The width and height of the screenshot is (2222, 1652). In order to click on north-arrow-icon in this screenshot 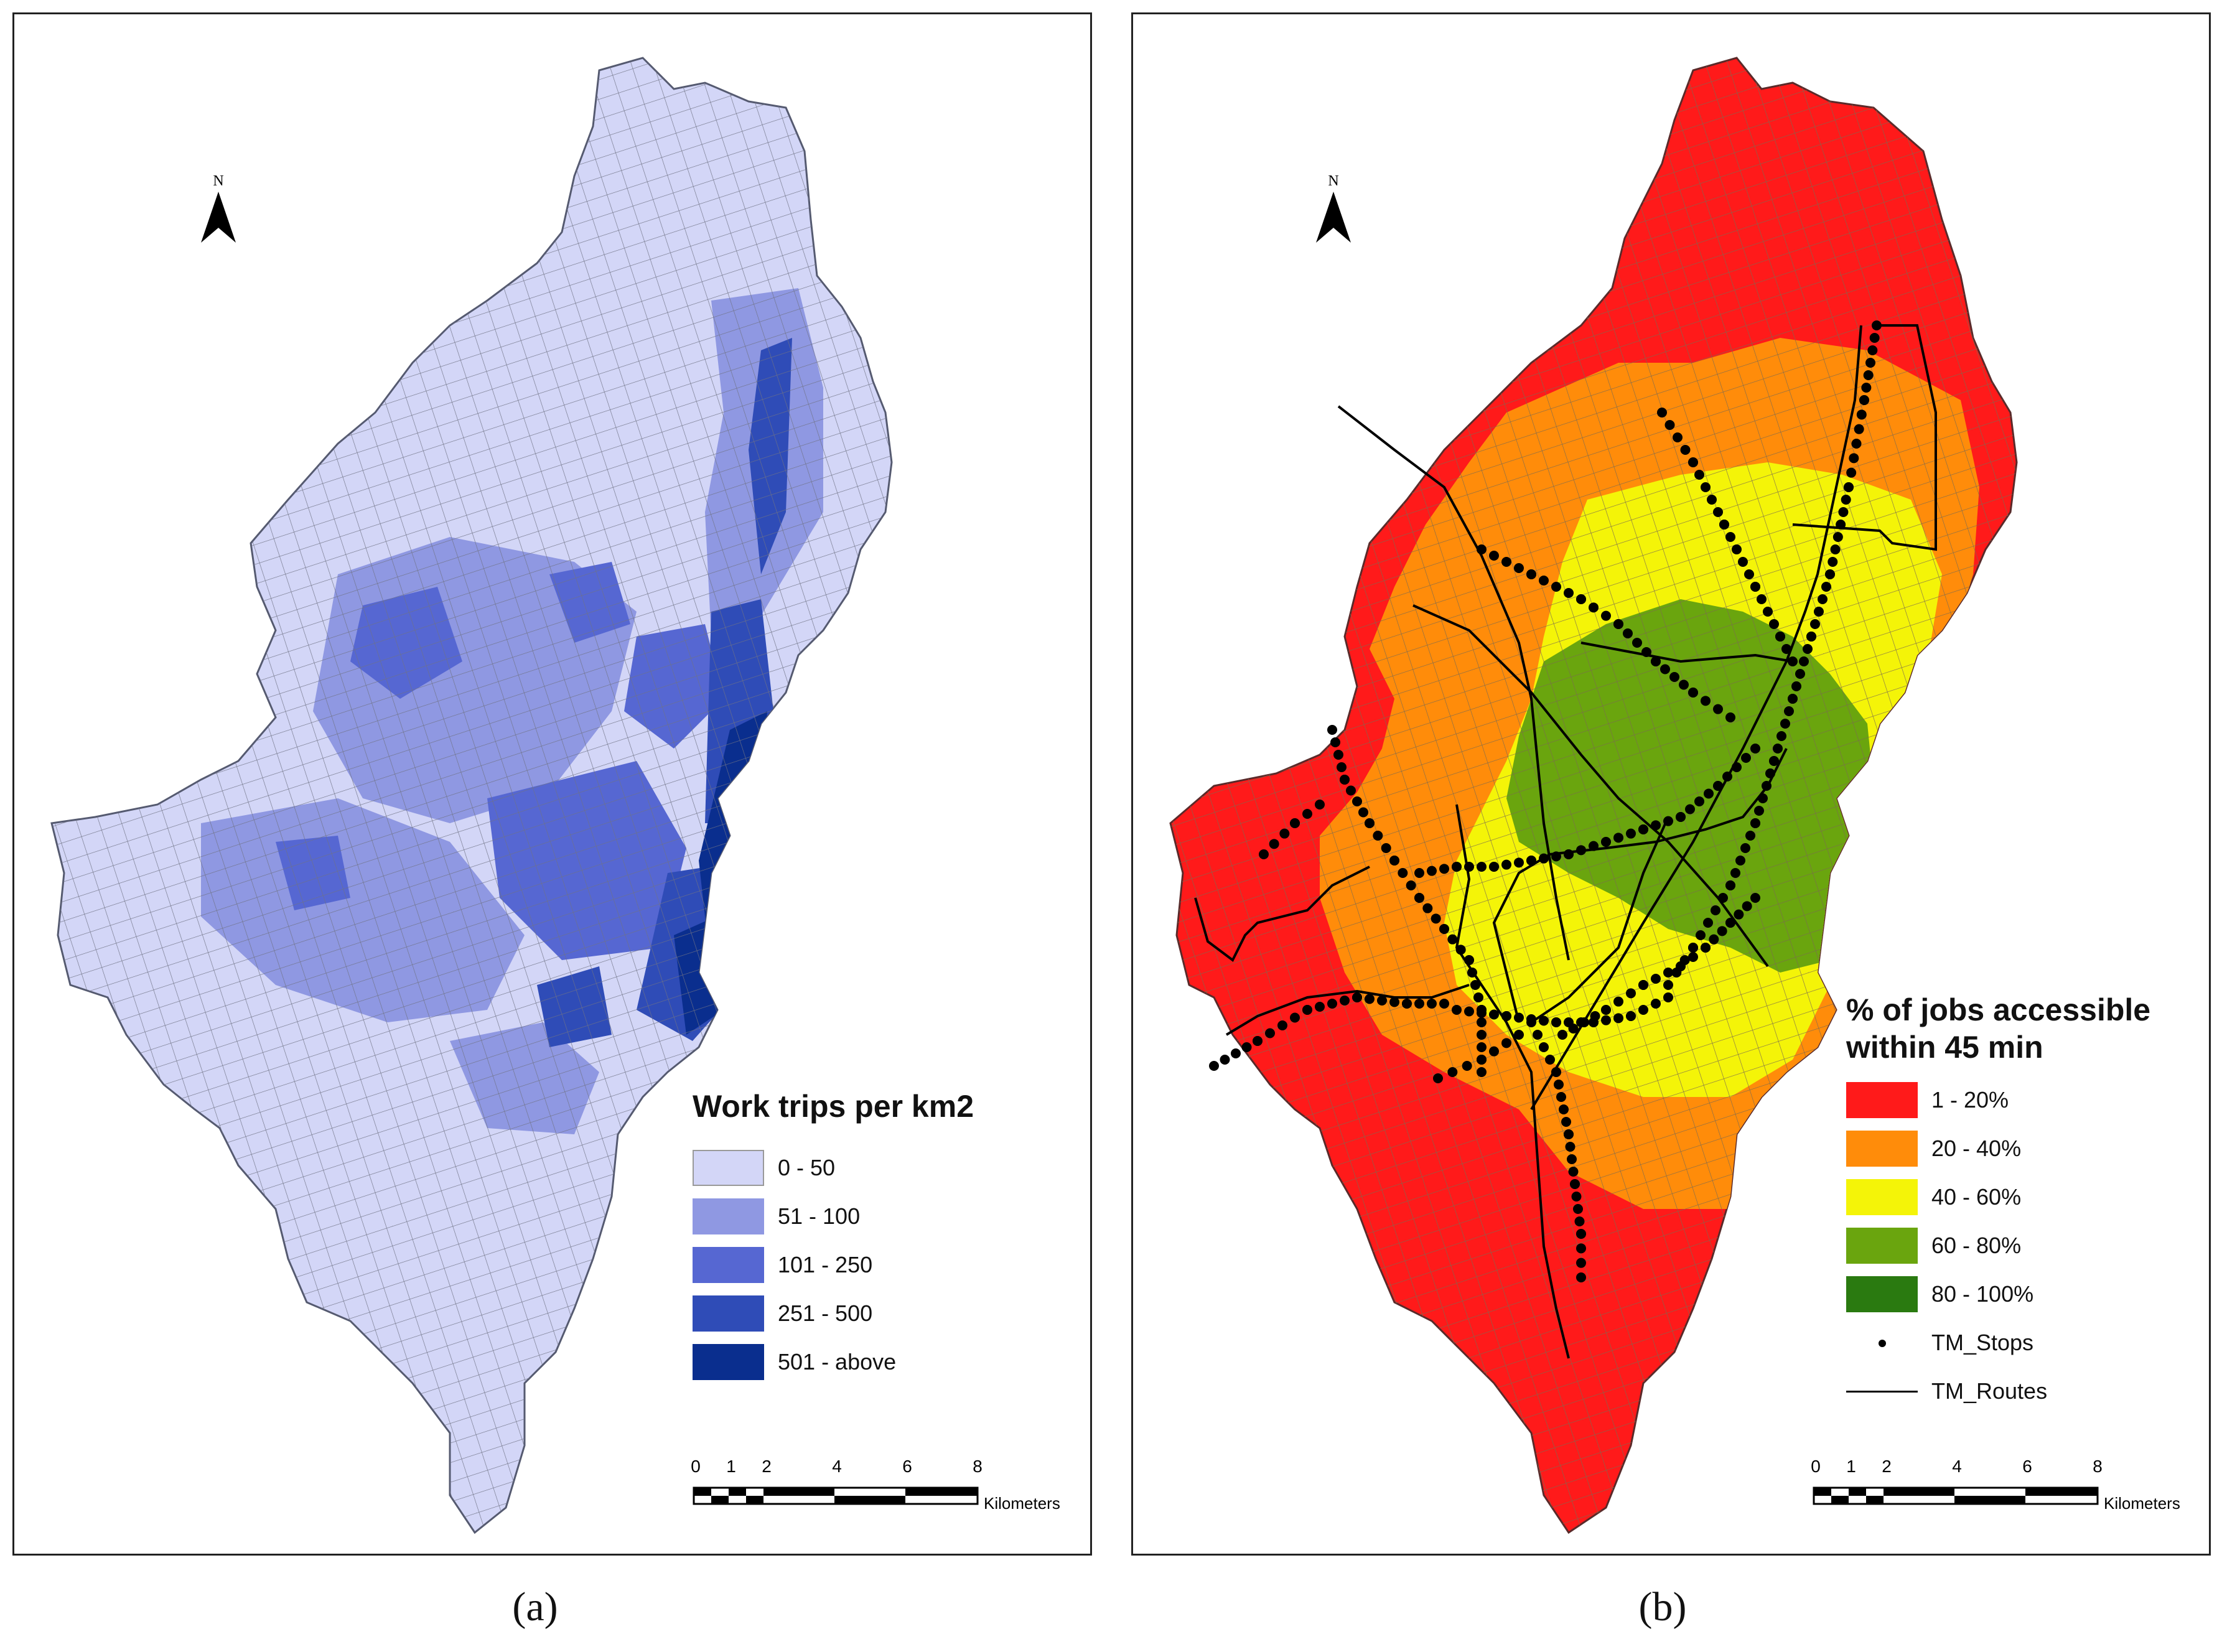, I will do `click(218, 217)`.